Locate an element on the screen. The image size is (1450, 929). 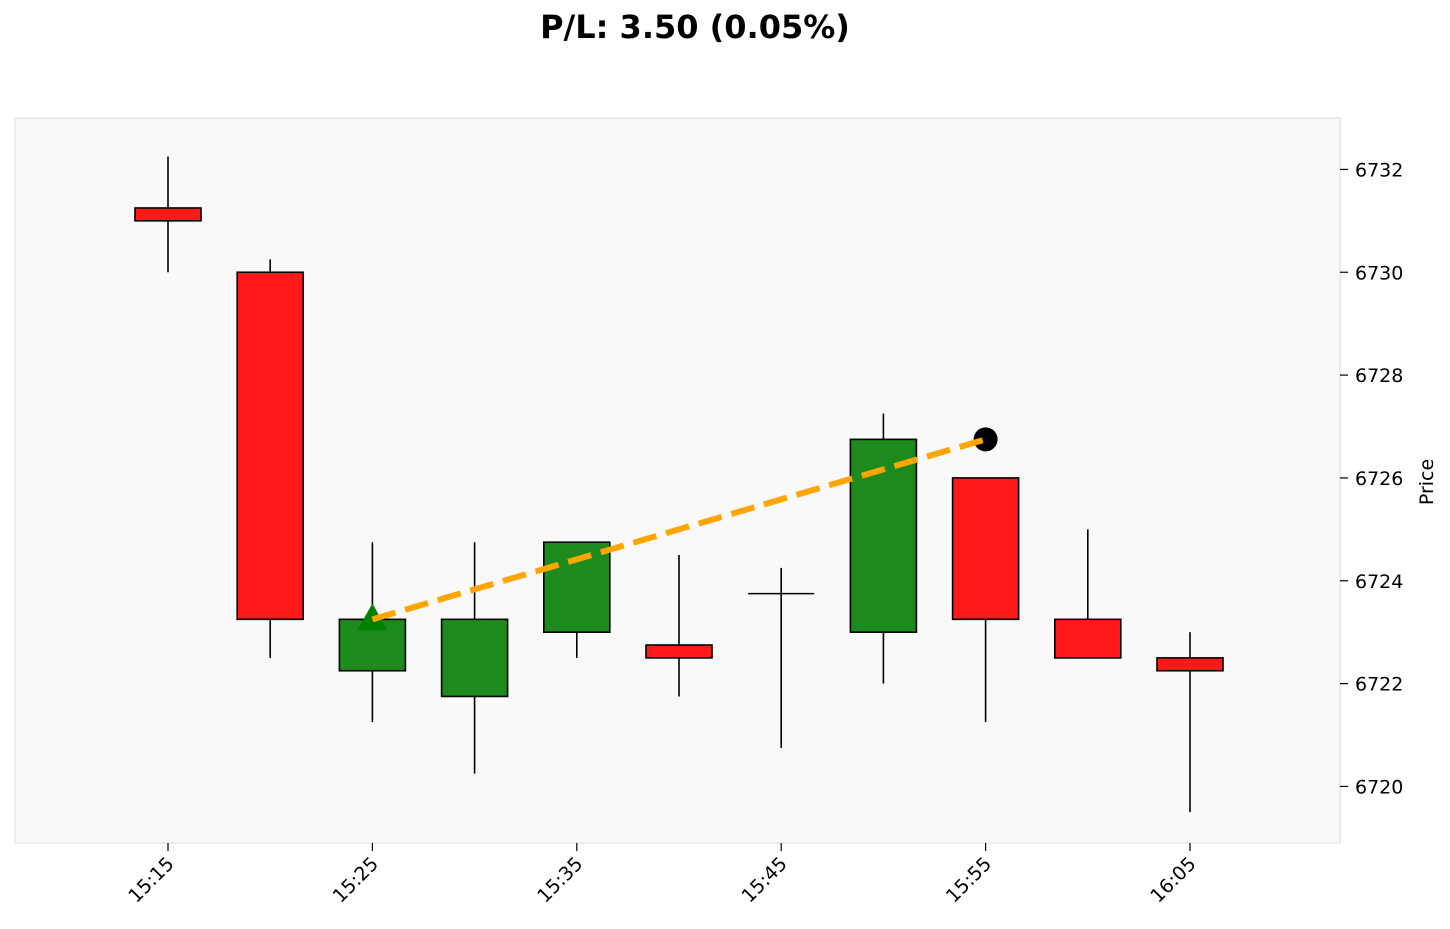
x-tick-label: 16:05 is located at coordinates (1173, 880).